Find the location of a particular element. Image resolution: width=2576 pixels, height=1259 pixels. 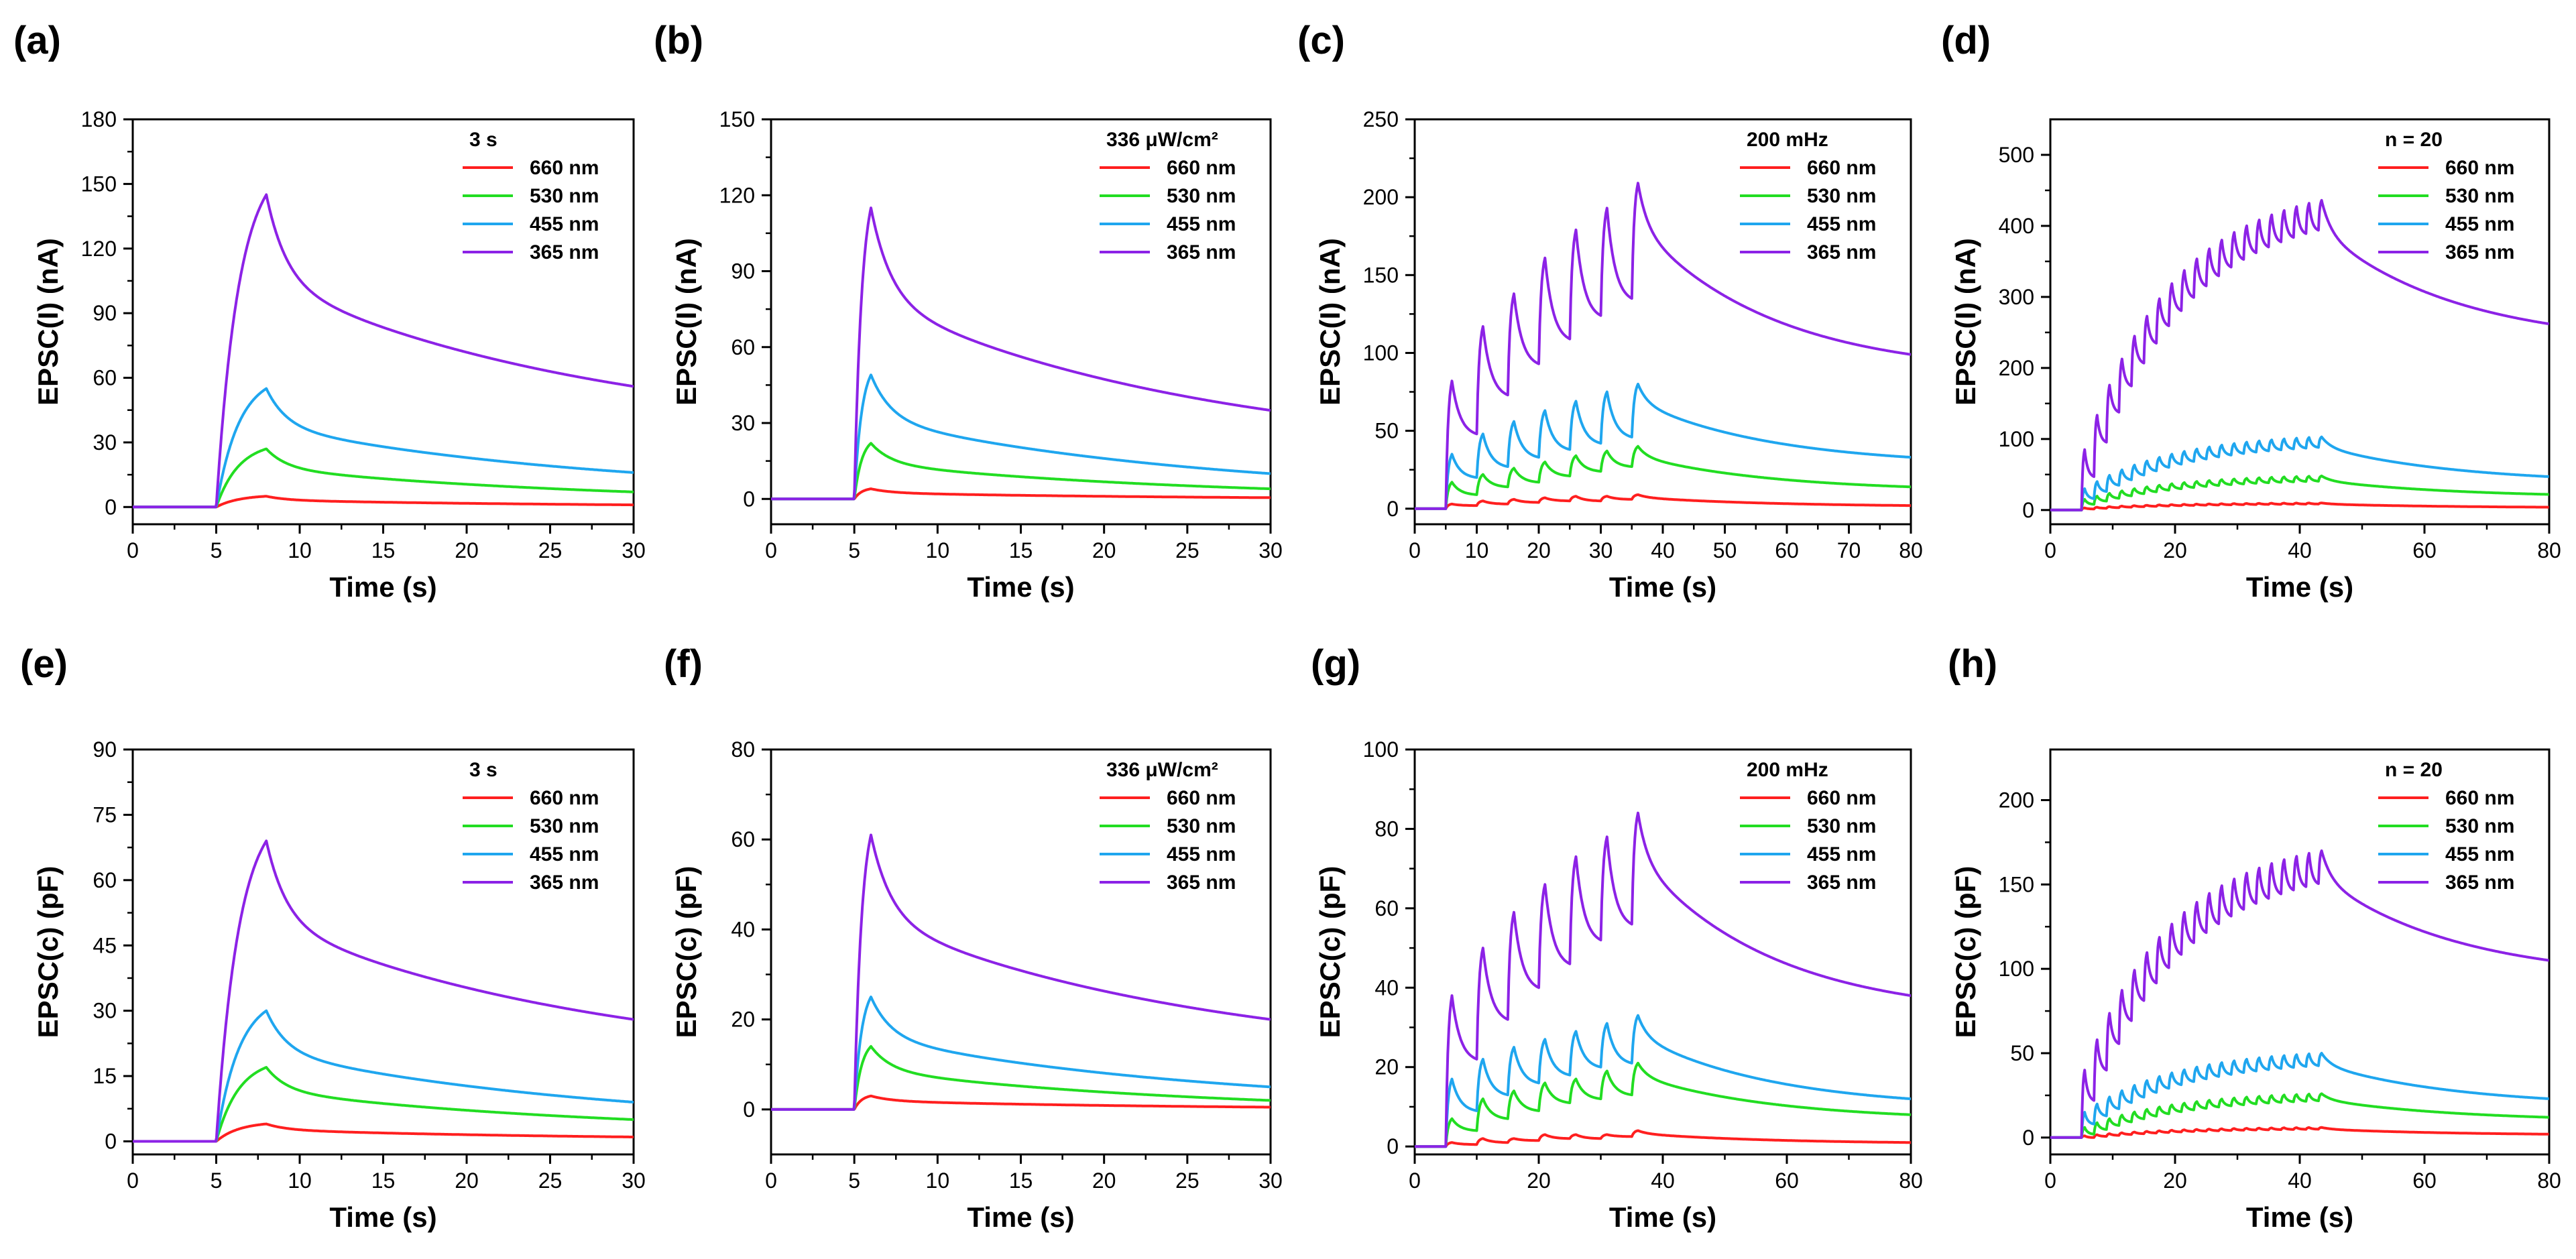

y-tick-label: 15 is located at coordinates (105, 1076).